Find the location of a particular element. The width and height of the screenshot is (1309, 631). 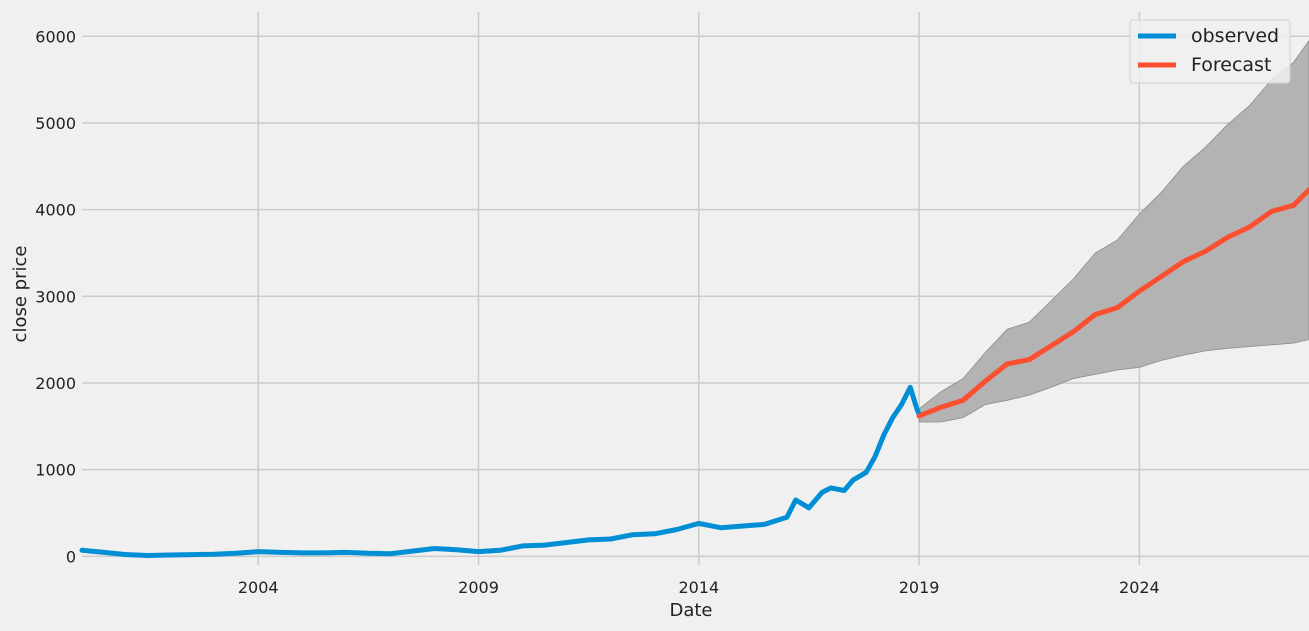

x-tick-label-2014: 2014 is located at coordinates (698, 587).